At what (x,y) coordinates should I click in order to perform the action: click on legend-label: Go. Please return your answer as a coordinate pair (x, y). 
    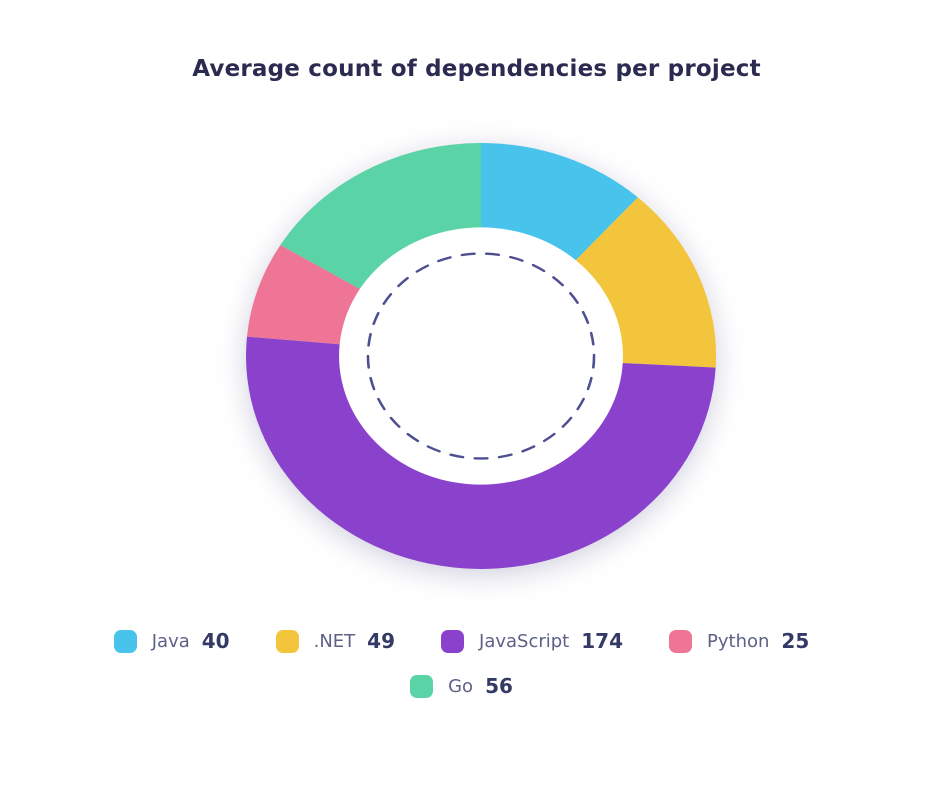
    Looking at the image, I should click on (461, 686).